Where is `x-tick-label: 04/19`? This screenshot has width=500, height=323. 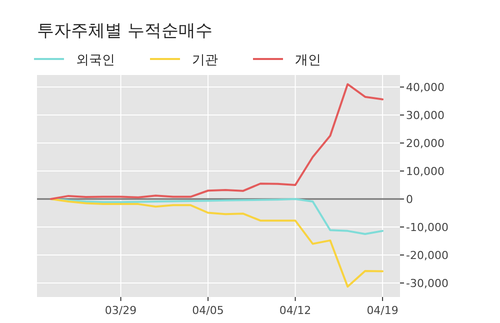
x-tick-label: 04/19 is located at coordinates (382, 310).